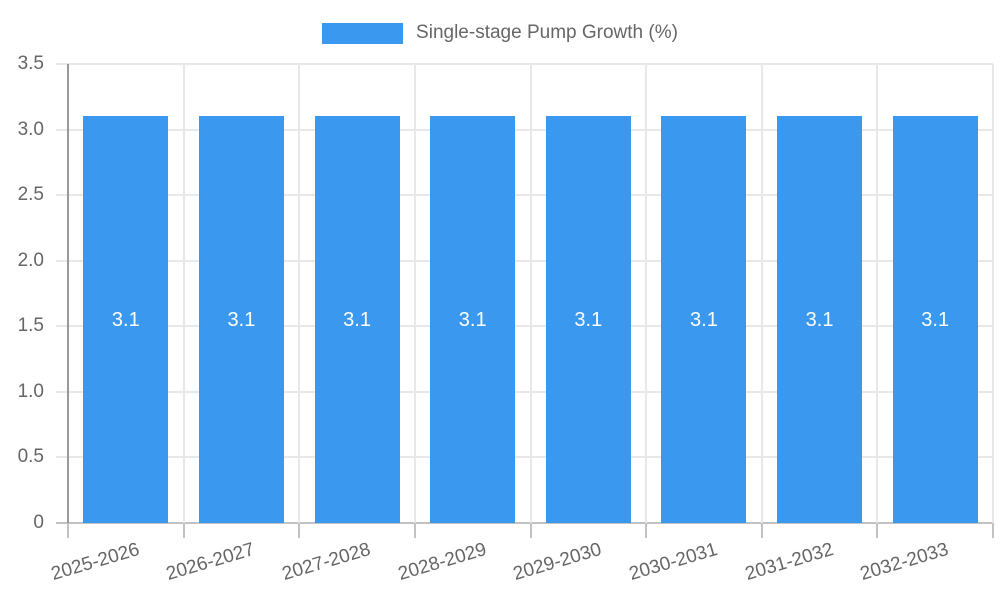 The image size is (1000, 600). I want to click on y-tick-label: 1.0, so click(30, 391).